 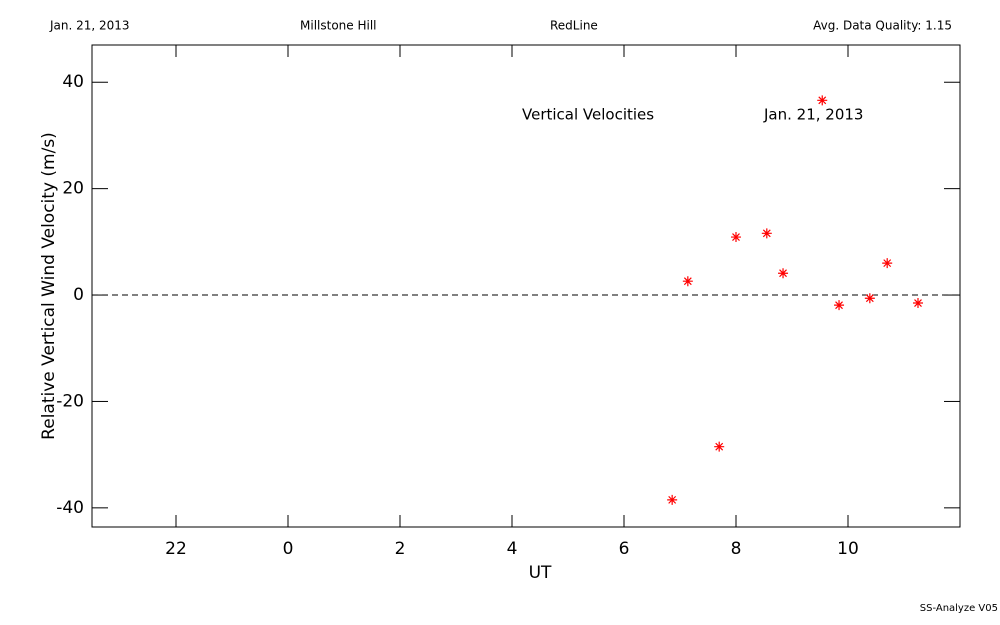 I want to click on x-tick-label: 22, so click(x=176, y=549).